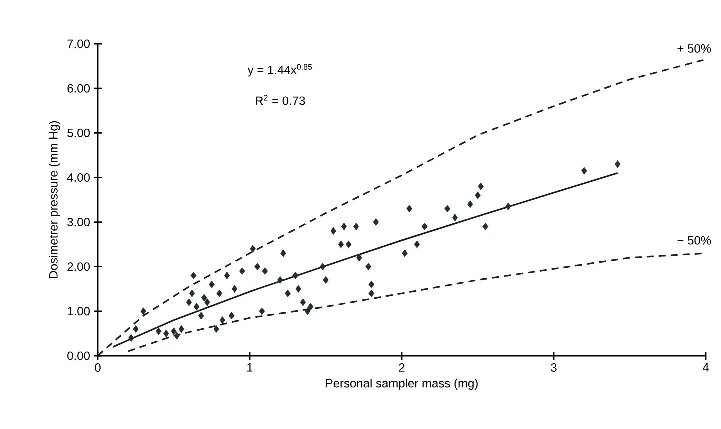 This screenshot has height=429, width=721. What do you see at coordinates (78, 177) in the screenshot?
I see `y-tick-label: 4.00` at bounding box center [78, 177].